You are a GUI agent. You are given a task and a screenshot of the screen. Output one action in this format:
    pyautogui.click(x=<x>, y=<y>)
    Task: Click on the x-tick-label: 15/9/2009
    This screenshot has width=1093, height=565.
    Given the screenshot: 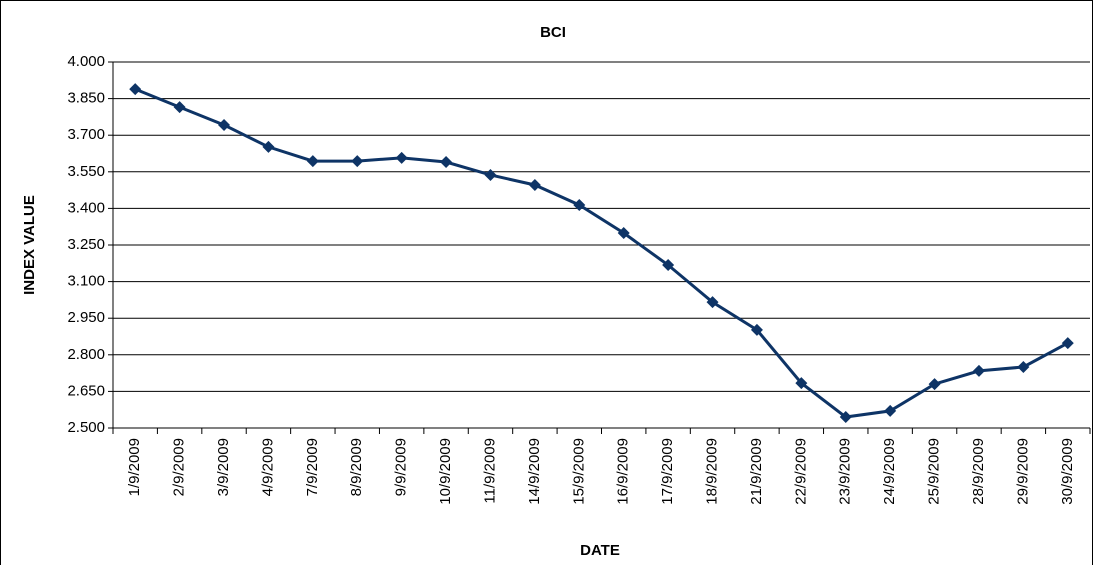 What is the action you would take?
    pyautogui.click(x=578, y=471)
    